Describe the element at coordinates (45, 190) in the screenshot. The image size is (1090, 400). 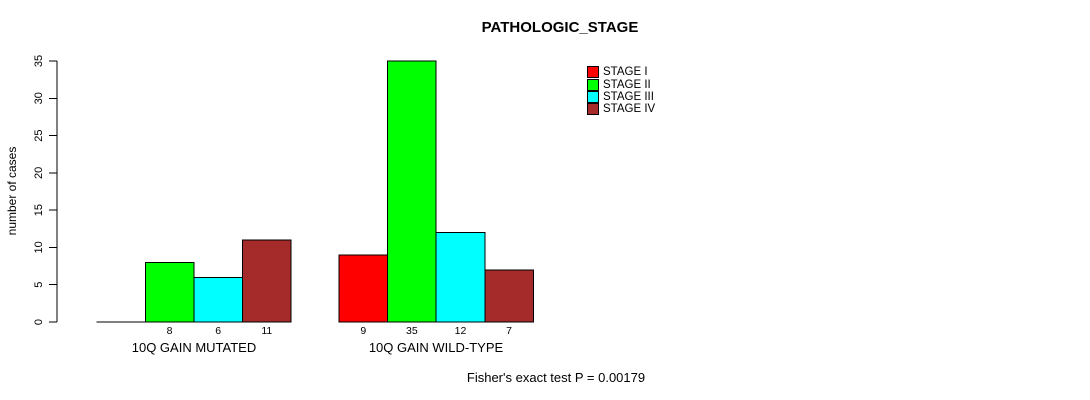
I see `y-axis: 0 5 10 15 20 25 30 35` at that location.